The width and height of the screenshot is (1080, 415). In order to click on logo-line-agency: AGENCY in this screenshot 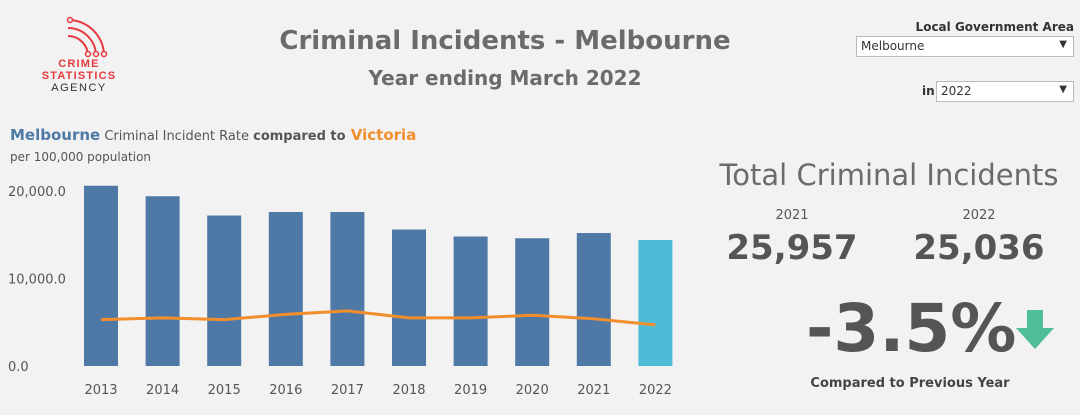, I will do `click(79, 88)`.